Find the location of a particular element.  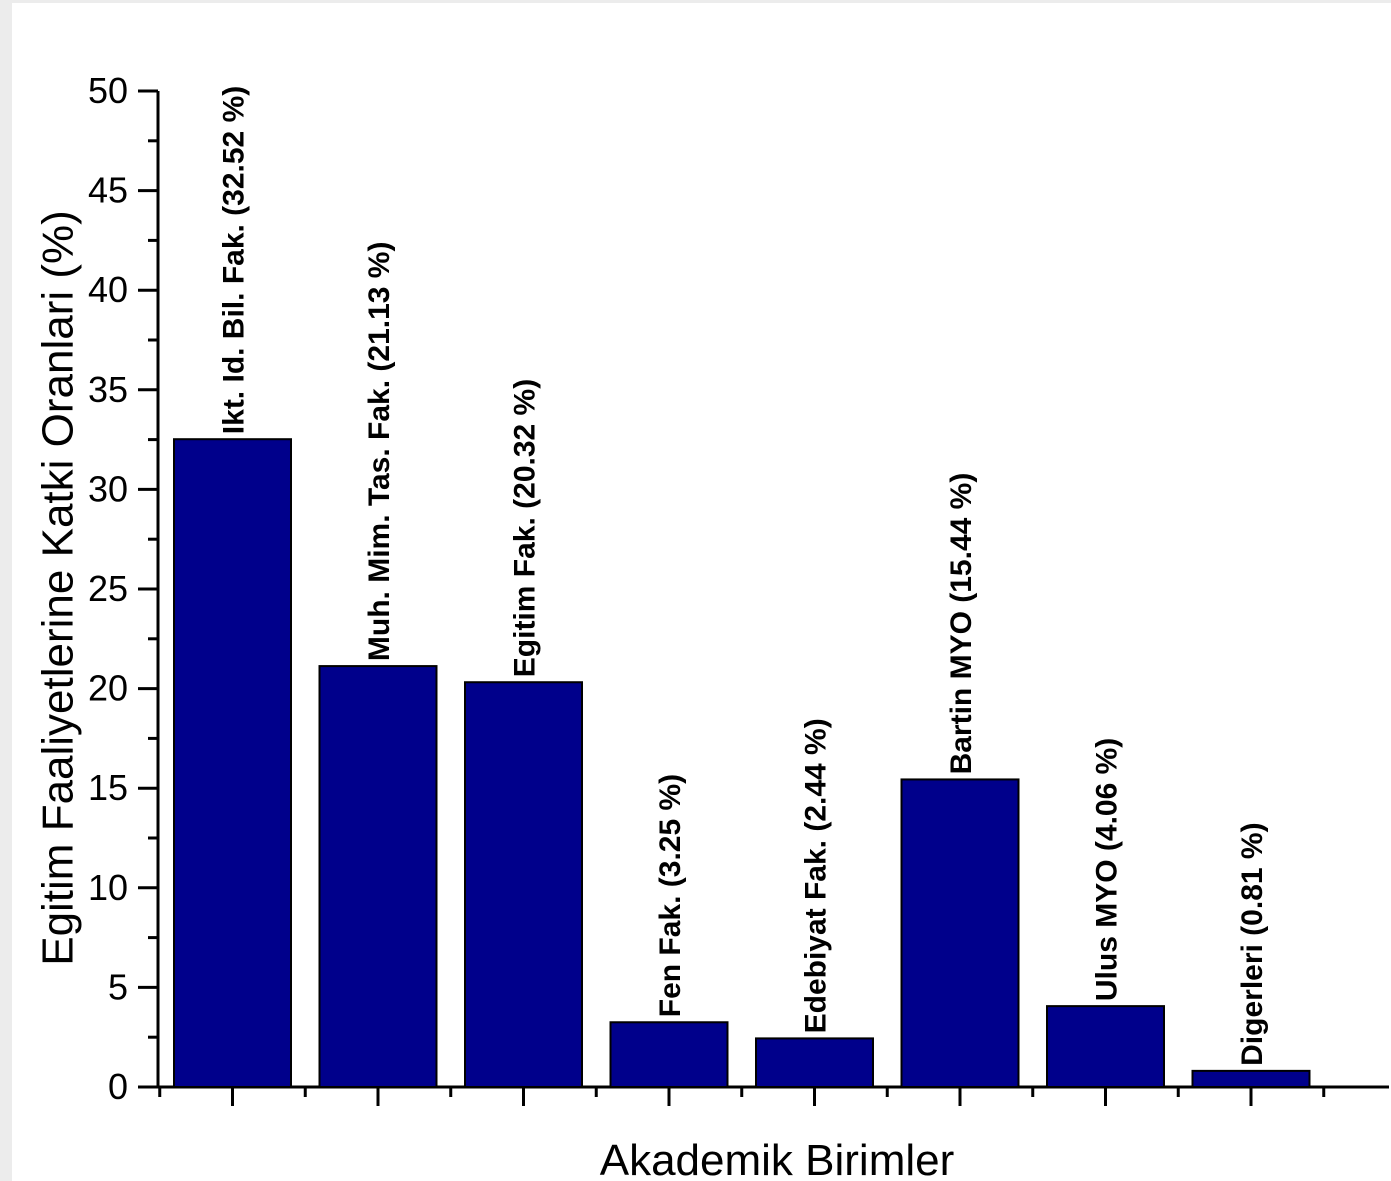

bar-category-label: Ikt. Id. Bil. Fak. (32.52 %) is located at coordinates (234, 260).